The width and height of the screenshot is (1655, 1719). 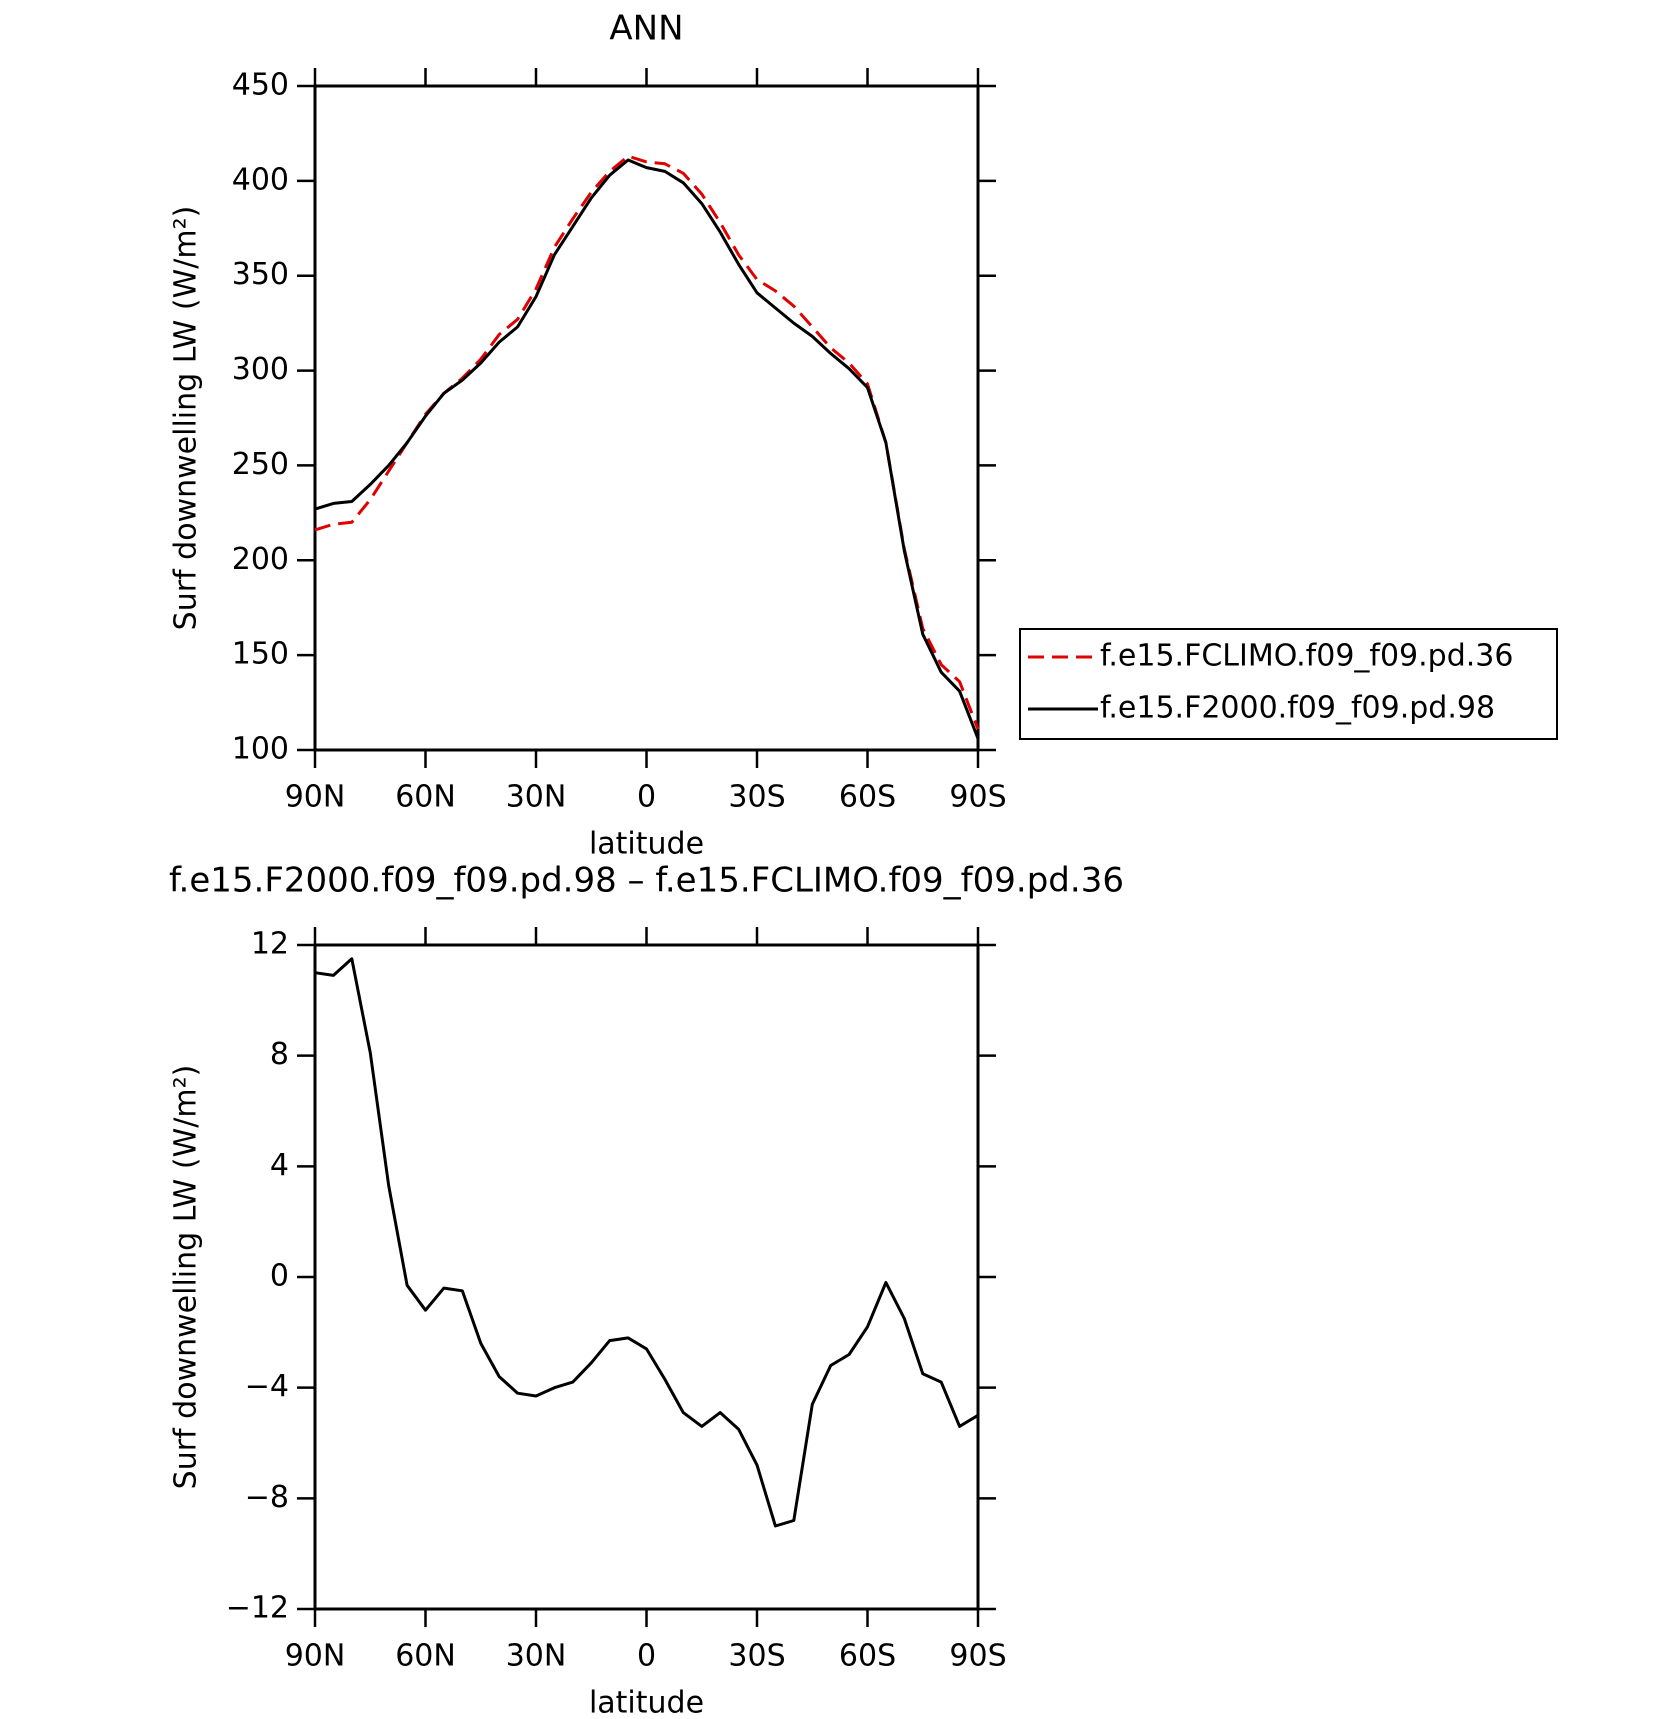 I want to click on y-tick-label: 4, so click(x=279, y=1165).